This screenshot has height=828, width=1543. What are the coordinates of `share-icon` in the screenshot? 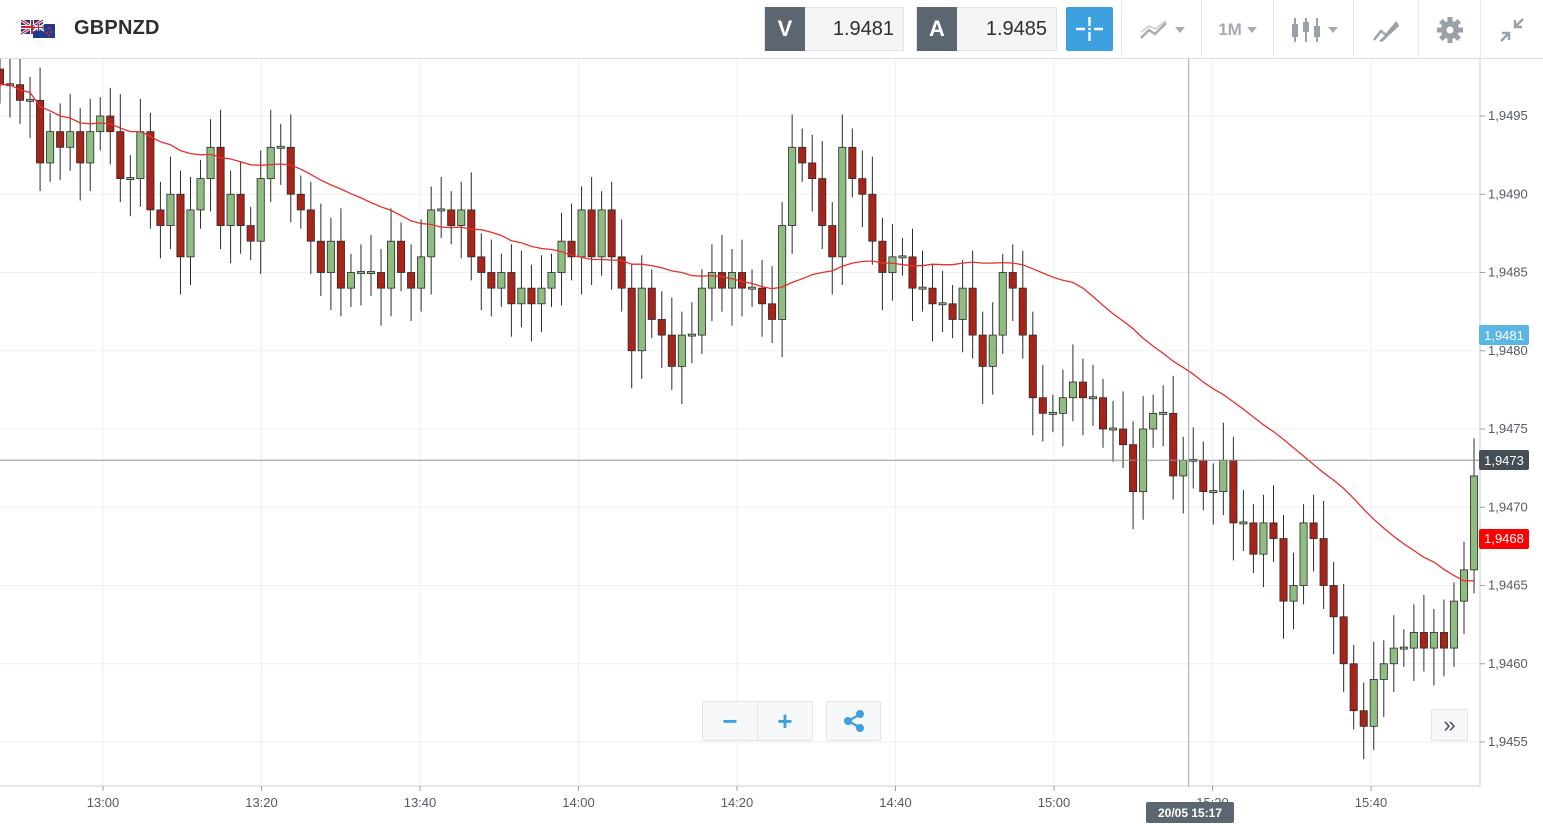 It's located at (853, 721).